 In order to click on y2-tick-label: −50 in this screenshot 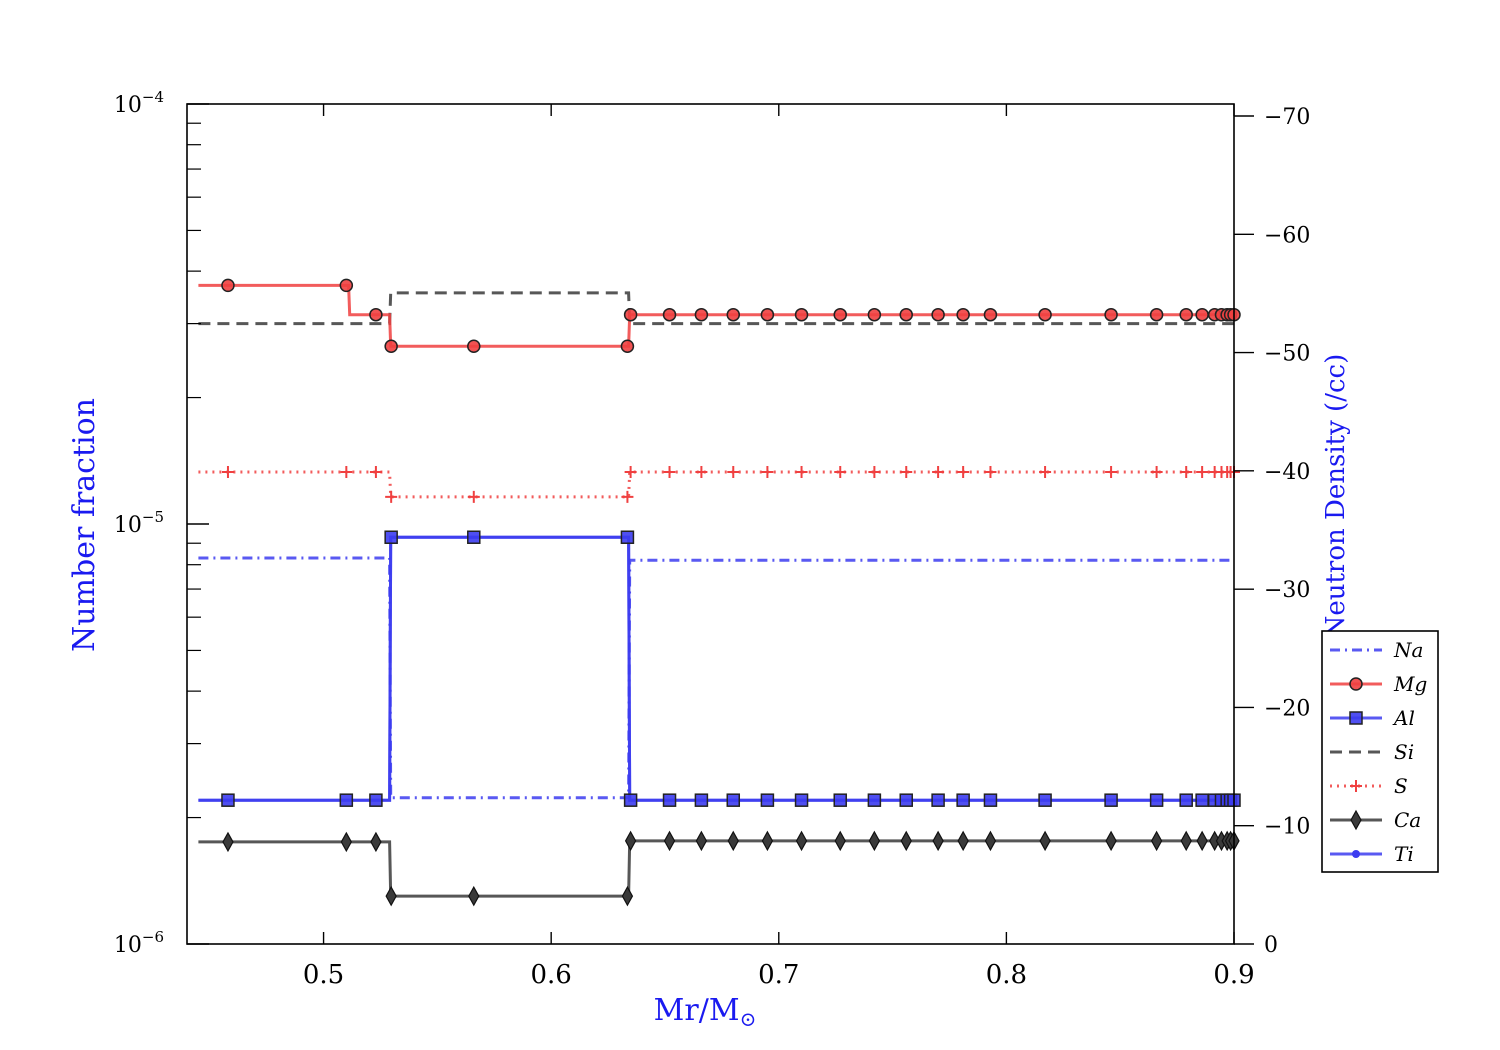, I will do `click(1287, 354)`.